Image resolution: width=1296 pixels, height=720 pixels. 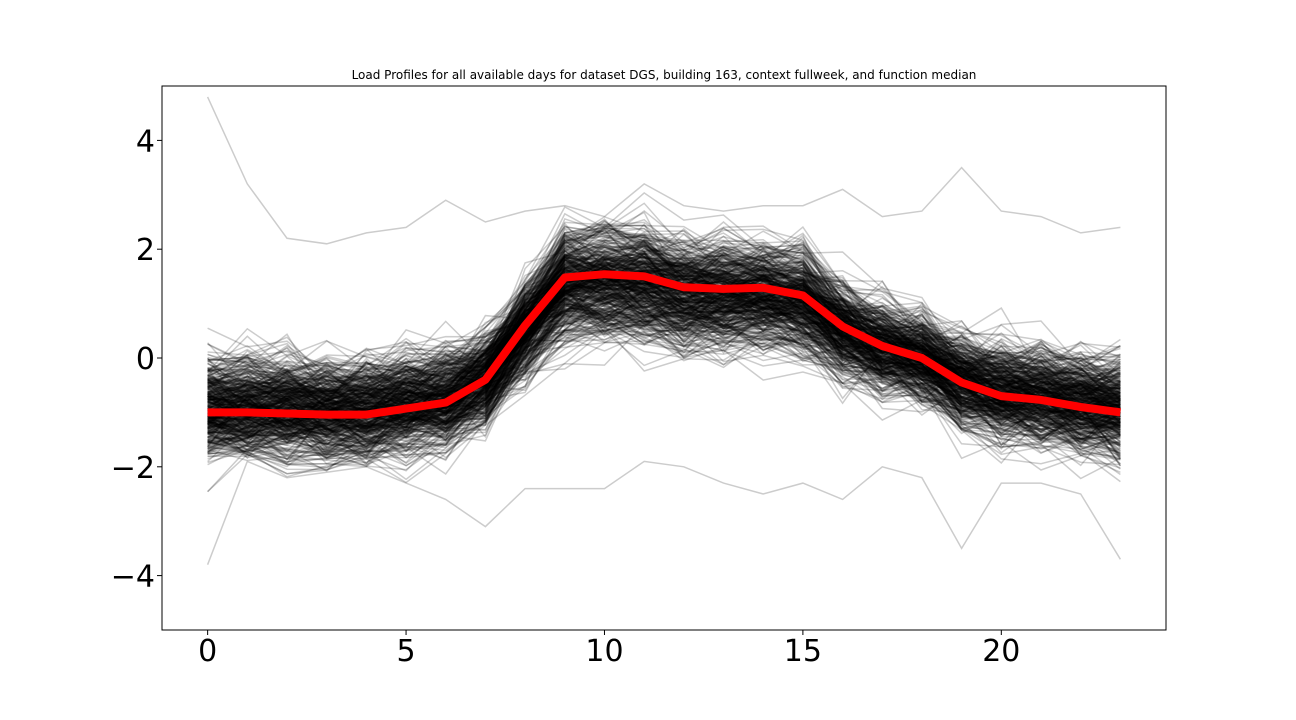 What do you see at coordinates (145, 141) in the screenshot?
I see `y-tick-label: 4` at bounding box center [145, 141].